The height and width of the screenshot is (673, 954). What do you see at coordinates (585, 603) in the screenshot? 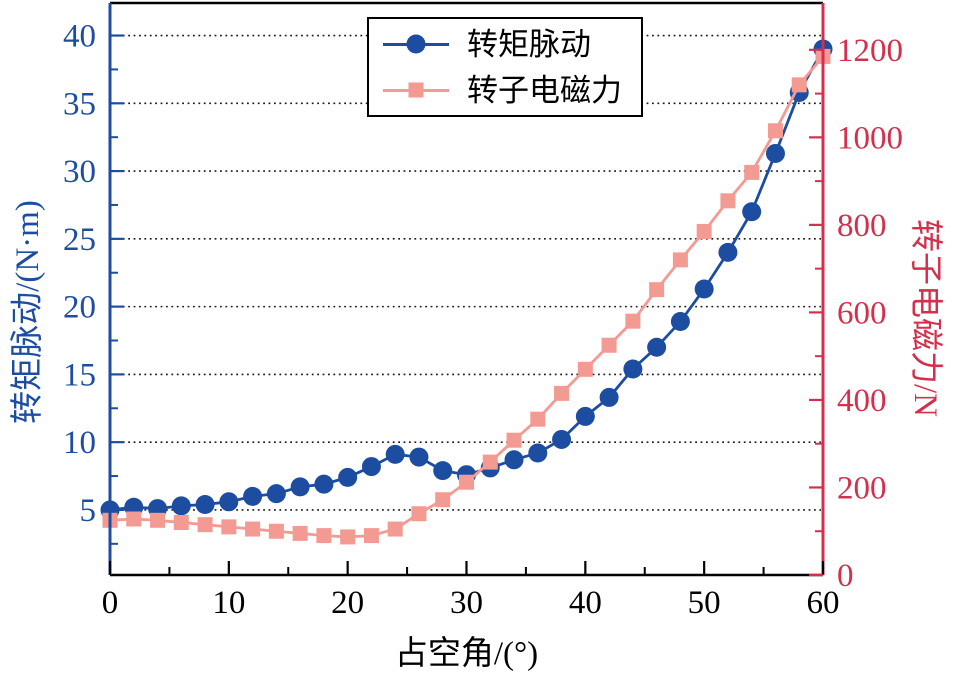
I see `x-tick-label: 40` at bounding box center [585, 603].